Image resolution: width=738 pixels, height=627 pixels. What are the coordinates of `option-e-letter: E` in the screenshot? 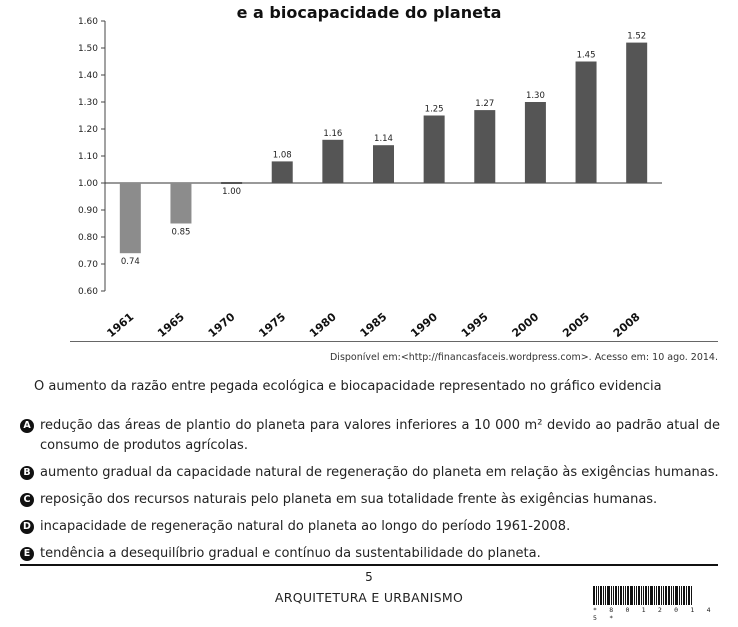 It's located at (27, 554).